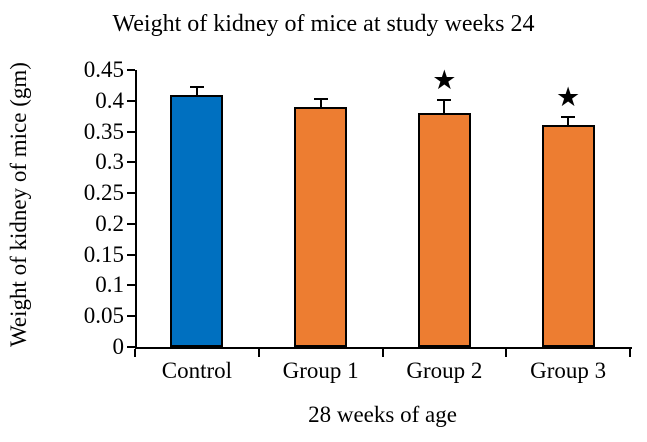  Describe the element at coordinates (103, 69) in the screenshot. I see `y-axis-tick-label: 0.45` at that location.